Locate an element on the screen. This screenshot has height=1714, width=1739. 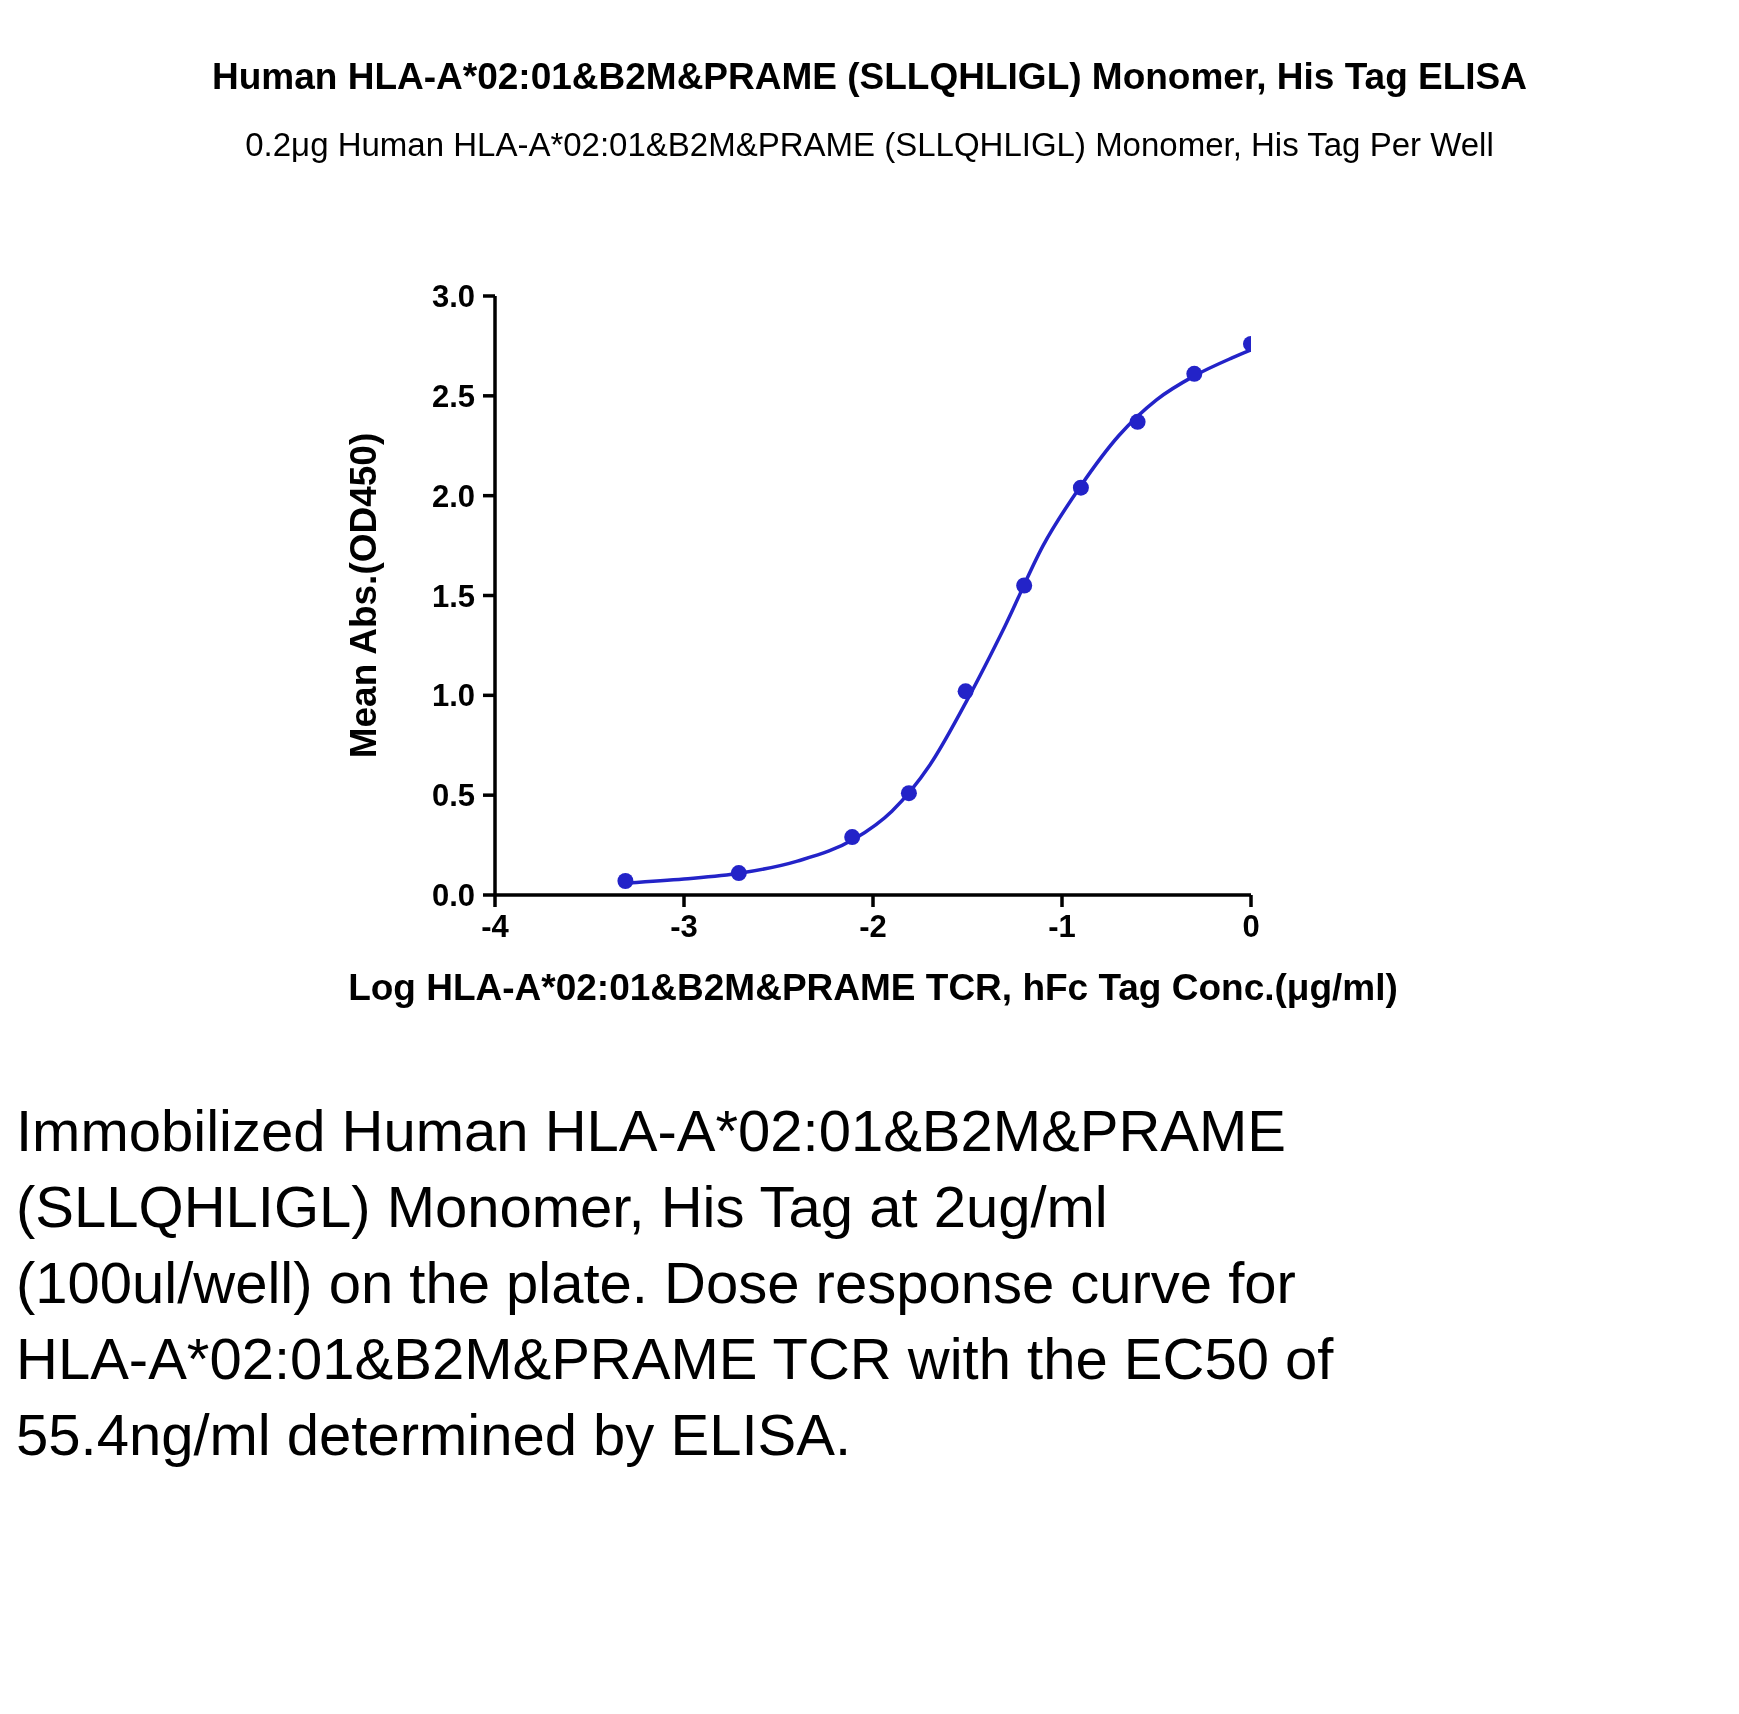
chart-subtitle: 0.2μg Human HLA-A*02:01&B2M&PRAME (SLLQHLIGL) Monomer, His Tag Per Well is located at coordinates (869, 145).